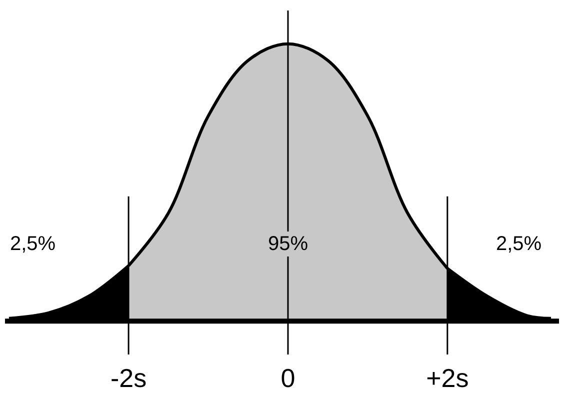  What do you see at coordinates (288, 378) in the screenshot?
I see `x-tick-label: 0` at bounding box center [288, 378].